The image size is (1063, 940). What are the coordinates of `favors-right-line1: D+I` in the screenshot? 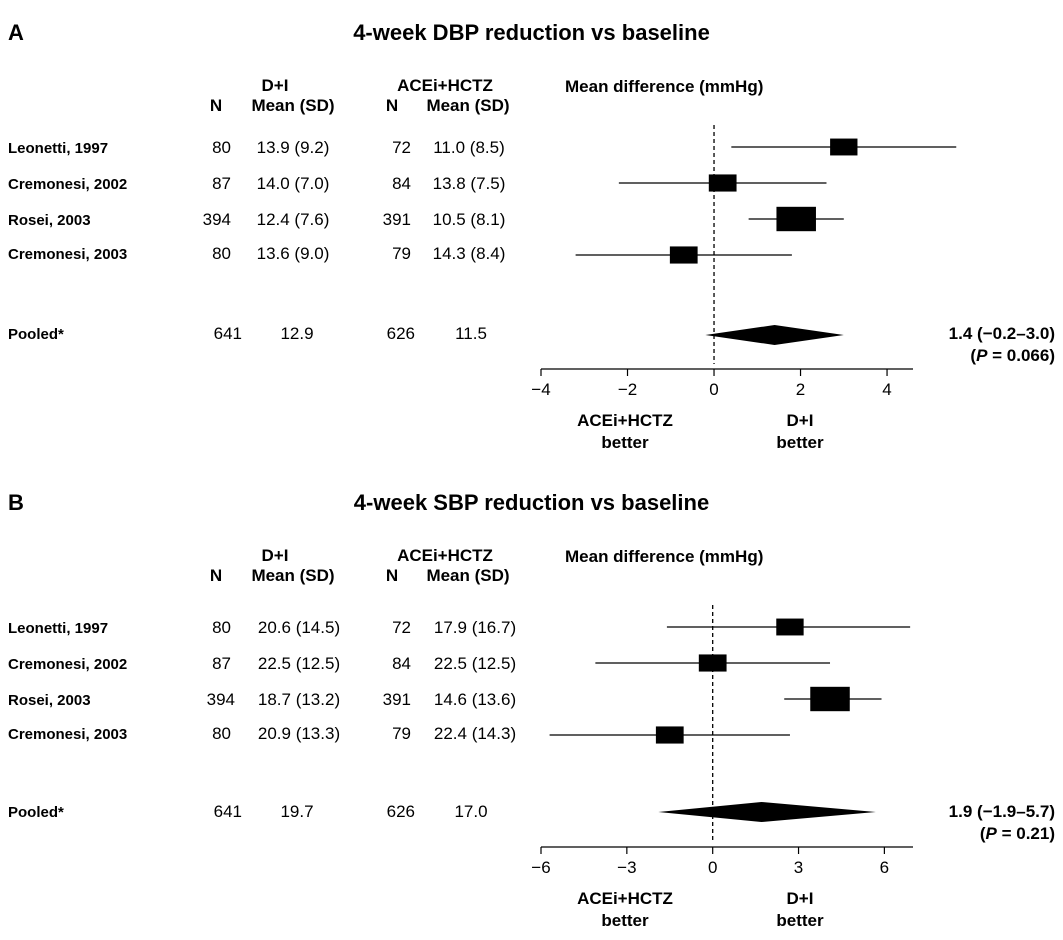 It's located at (800, 898).